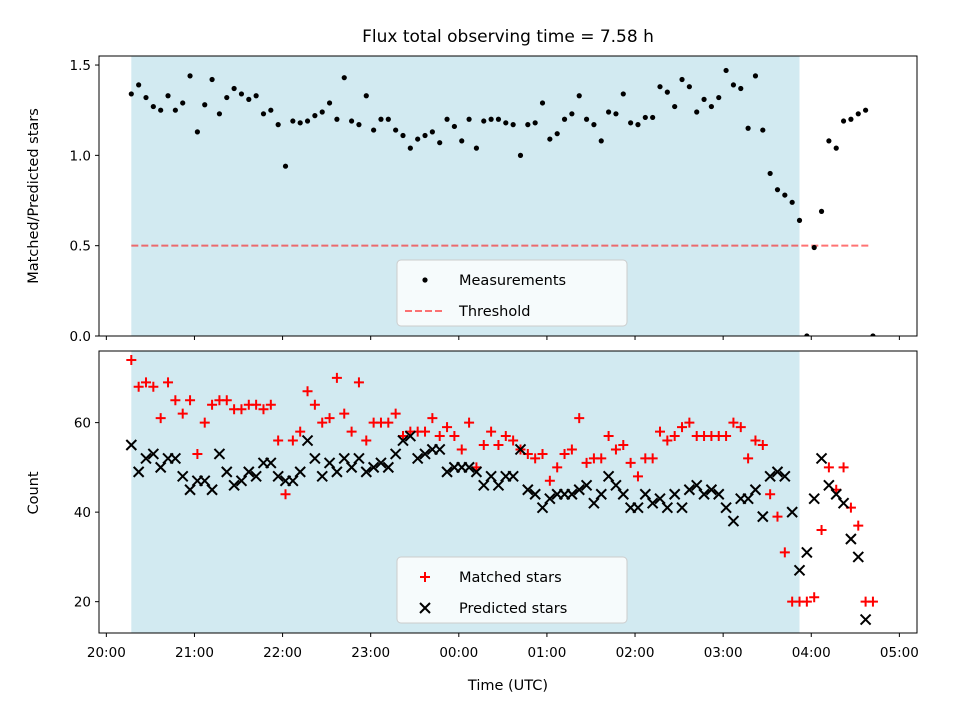 This screenshot has width=960, height=724. Describe the element at coordinates (194, 653) in the screenshot. I see `x-tick-label-1: 21:00` at that location.